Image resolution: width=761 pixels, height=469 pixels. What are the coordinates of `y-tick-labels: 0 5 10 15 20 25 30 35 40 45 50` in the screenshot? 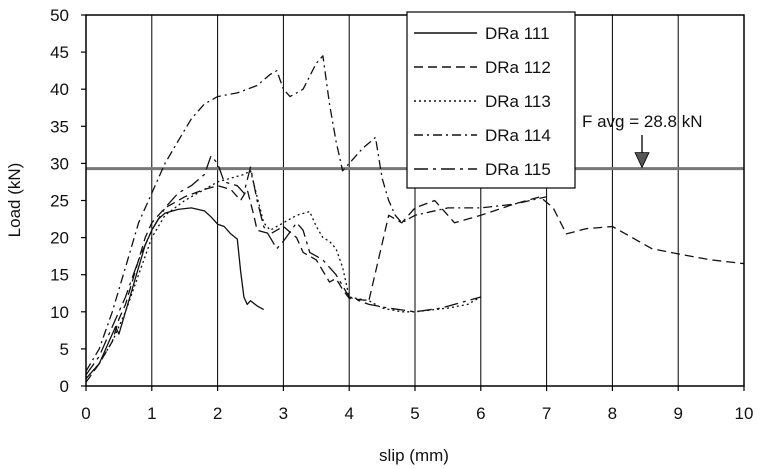 It's located at (59, 201).